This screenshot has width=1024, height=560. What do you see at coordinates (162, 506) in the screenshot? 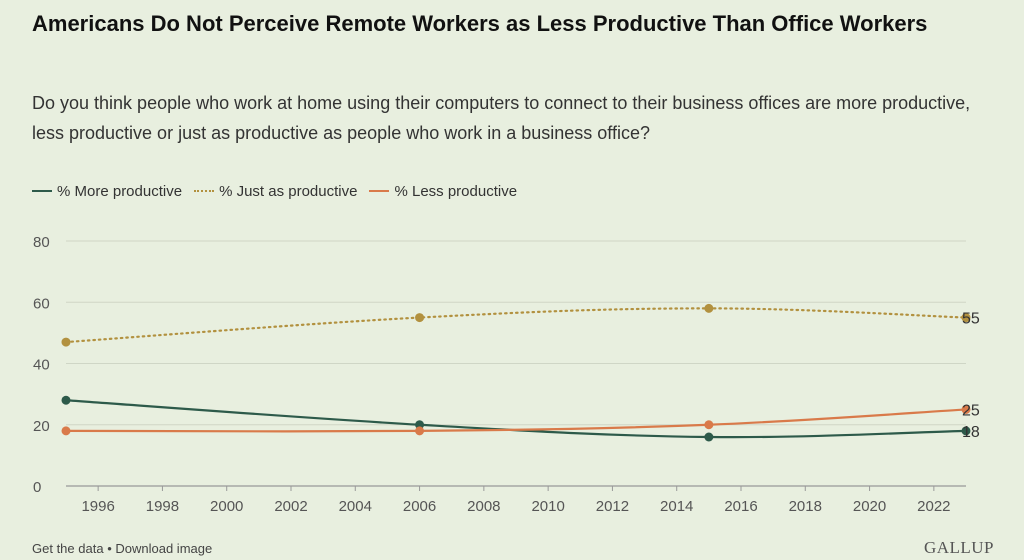
I see `x-tick-label-1998: 1998` at bounding box center [162, 506].